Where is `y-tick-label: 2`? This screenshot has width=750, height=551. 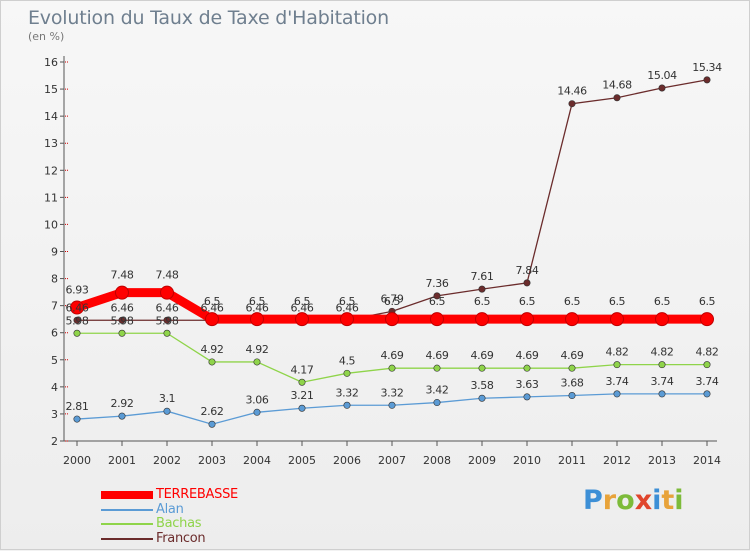
y-tick-label: 2 is located at coordinates (54, 441).